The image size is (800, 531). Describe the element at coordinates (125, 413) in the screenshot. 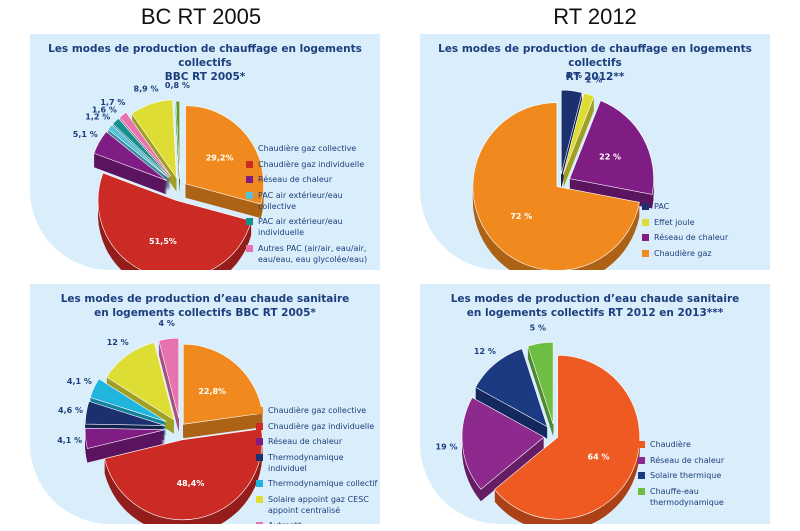

I see `pie-slice-thermodynamique-individuel` at that location.